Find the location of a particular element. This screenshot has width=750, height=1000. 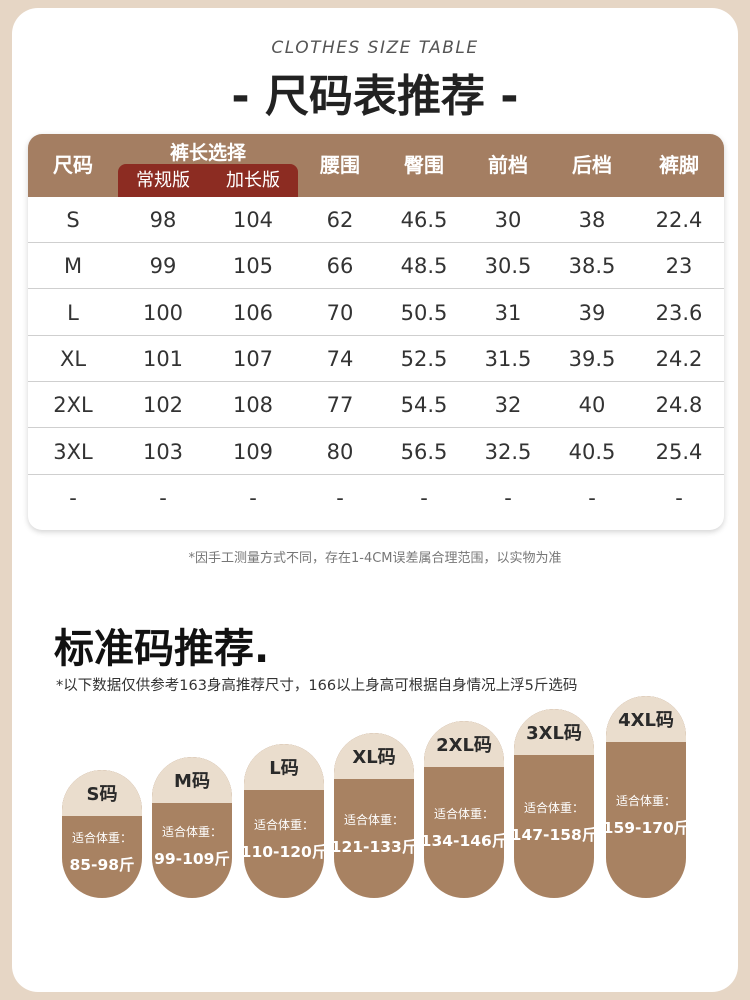

size-pill: 3XL码 适合体重： 147-158斤 is located at coordinates (554, 803).